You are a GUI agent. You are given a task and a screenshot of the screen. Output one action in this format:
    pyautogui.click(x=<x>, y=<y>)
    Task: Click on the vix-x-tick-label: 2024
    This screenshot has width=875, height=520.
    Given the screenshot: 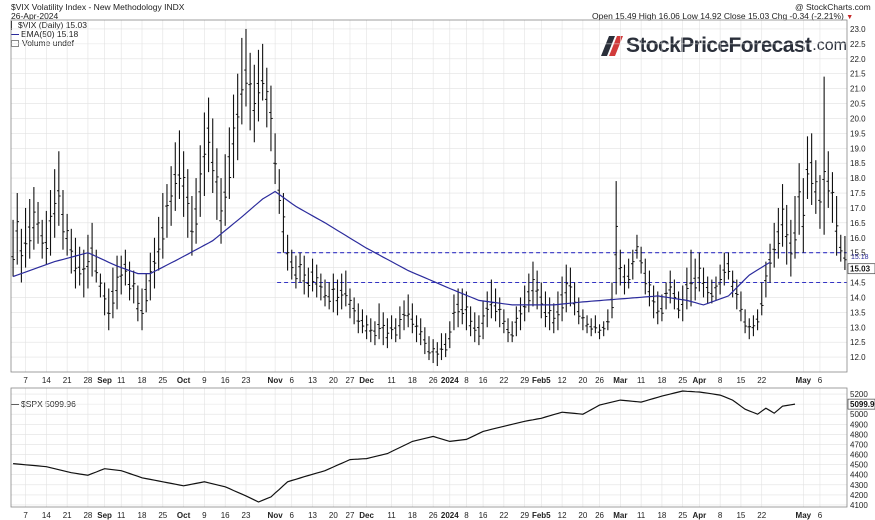 What is the action you would take?
    pyautogui.click(x=450, y=380)
    